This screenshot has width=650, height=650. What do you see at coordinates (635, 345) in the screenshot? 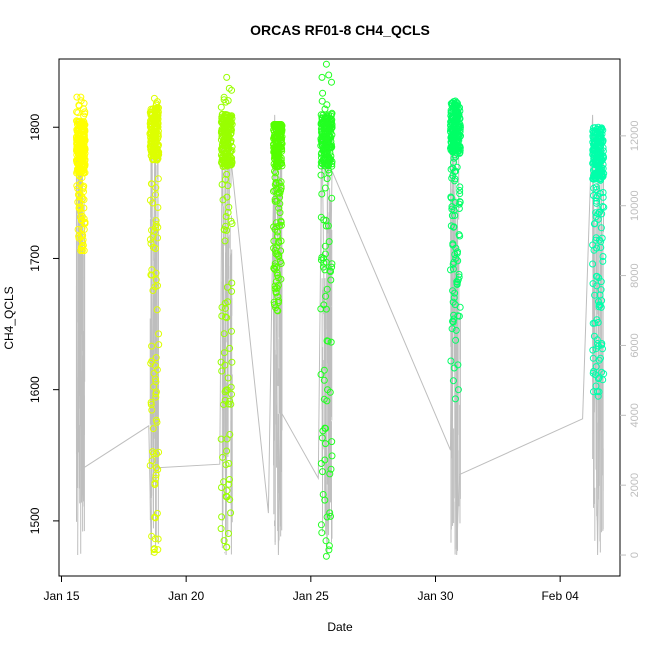
I see `y2-tick-label: 6000` at bounding box center [635, 345].